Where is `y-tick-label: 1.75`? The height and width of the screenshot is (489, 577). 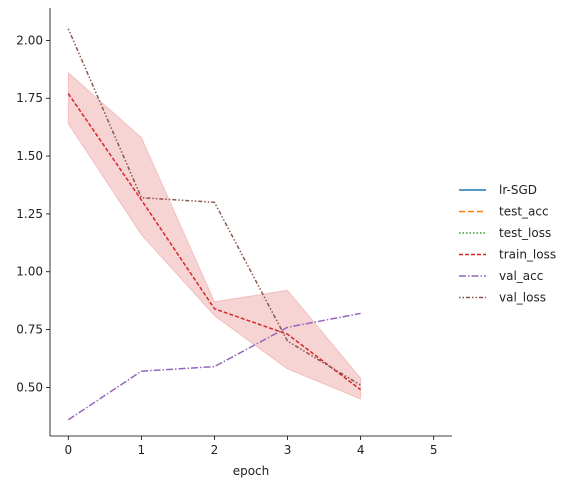 y-tick-label: 1.75 is located at coordinates (29, 98).